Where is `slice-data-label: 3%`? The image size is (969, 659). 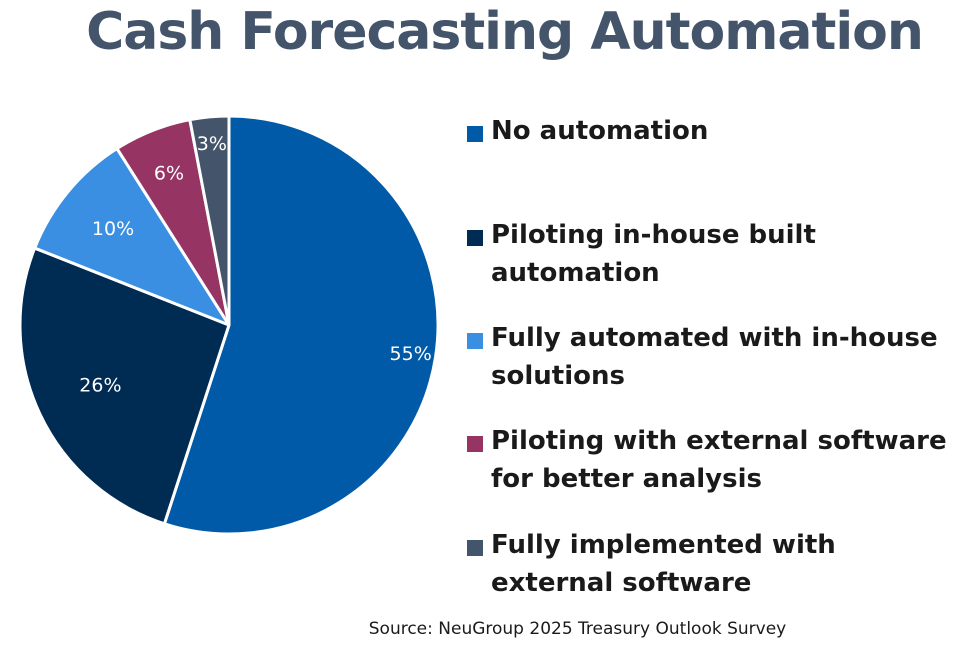 slice-data-label: 3% is located at coordinates (212, 144).